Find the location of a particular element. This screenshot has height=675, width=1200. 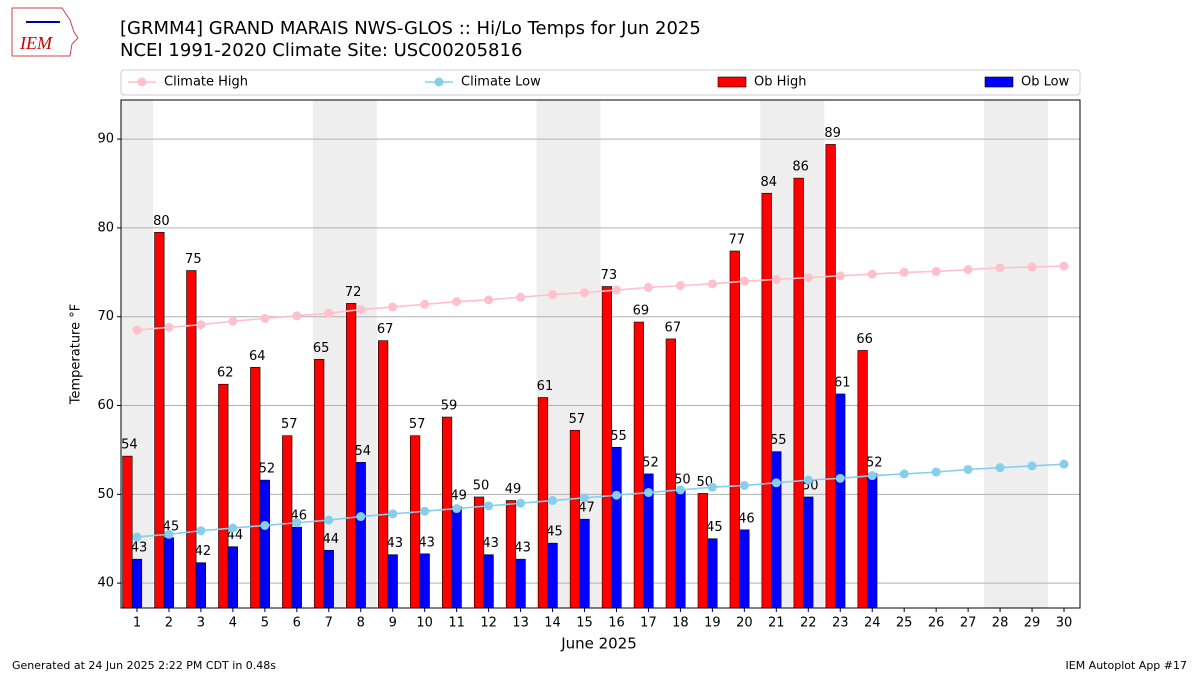

y-axis-label: Temperature °F is located at coordinates (76, 354).